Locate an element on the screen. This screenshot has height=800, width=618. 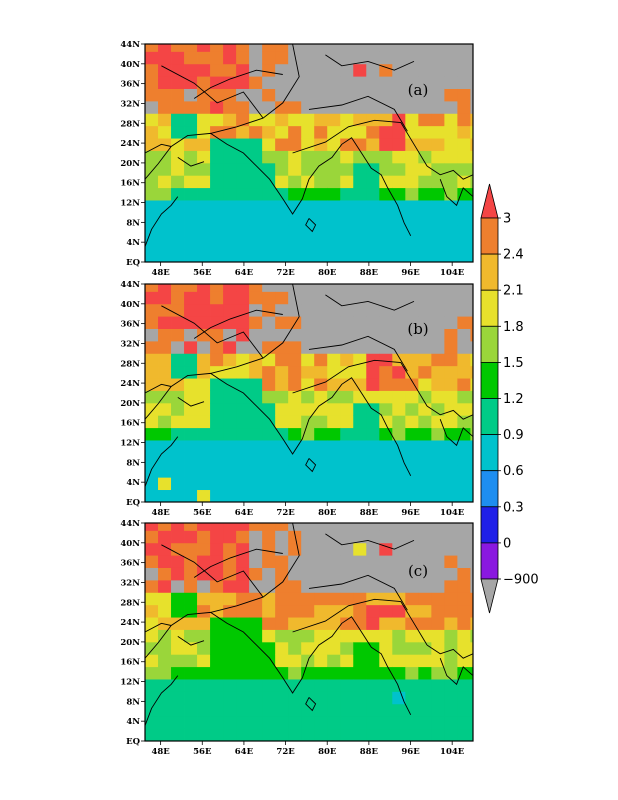
colorbar-label: 1.2 is located at coordinates (513, 399).